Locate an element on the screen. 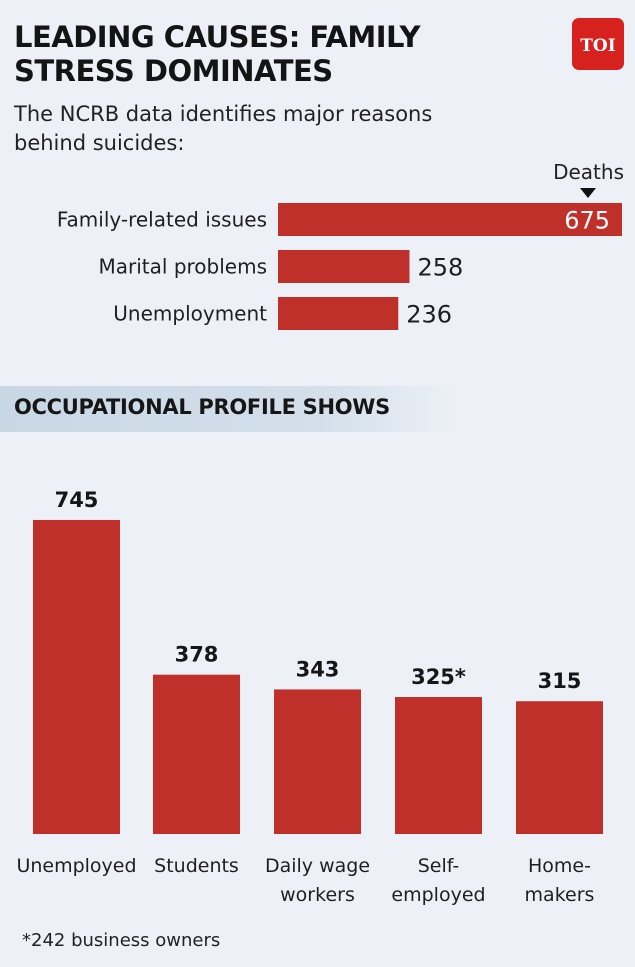  occupation-bar-group: 745 Unemployed is located at coordinates (76, 682).